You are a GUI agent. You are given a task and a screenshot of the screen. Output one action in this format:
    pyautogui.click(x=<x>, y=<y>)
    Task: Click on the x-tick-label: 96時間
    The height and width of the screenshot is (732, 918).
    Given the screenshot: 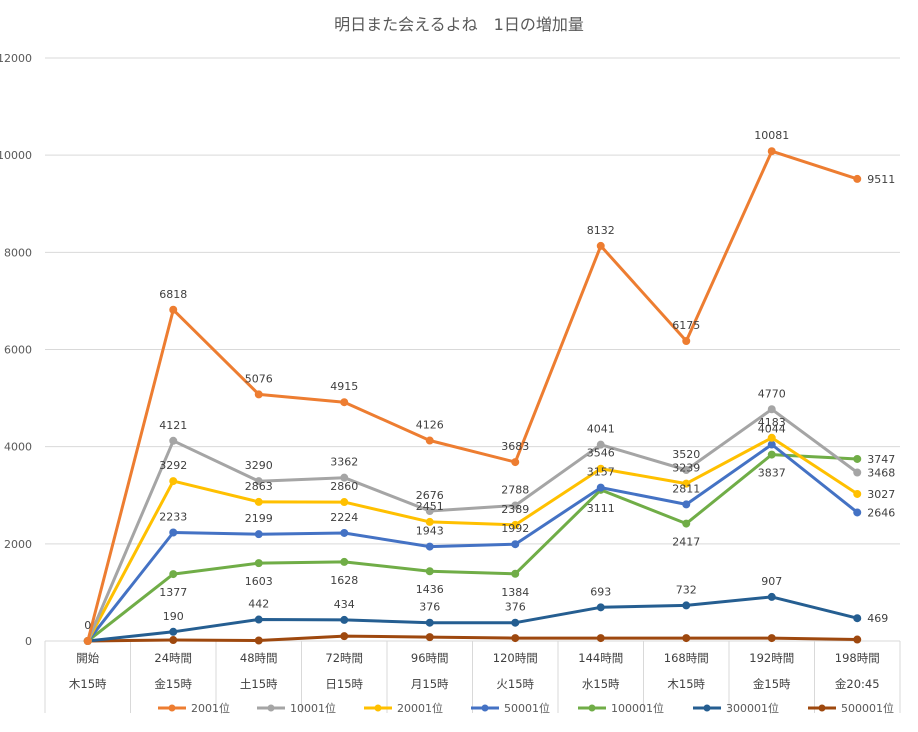 What is the action you would take?
    pyautogui.click(x=430, y=658)
    